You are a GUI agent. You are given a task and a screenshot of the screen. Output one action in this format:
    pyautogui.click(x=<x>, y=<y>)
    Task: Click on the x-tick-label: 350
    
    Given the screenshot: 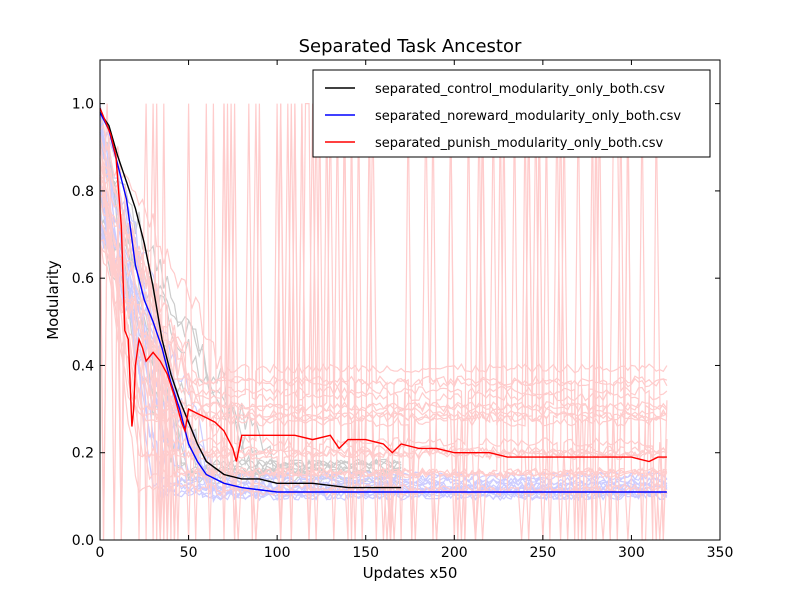 What is the action you would take?
    pyautogui.click(x=720, y=553)
    